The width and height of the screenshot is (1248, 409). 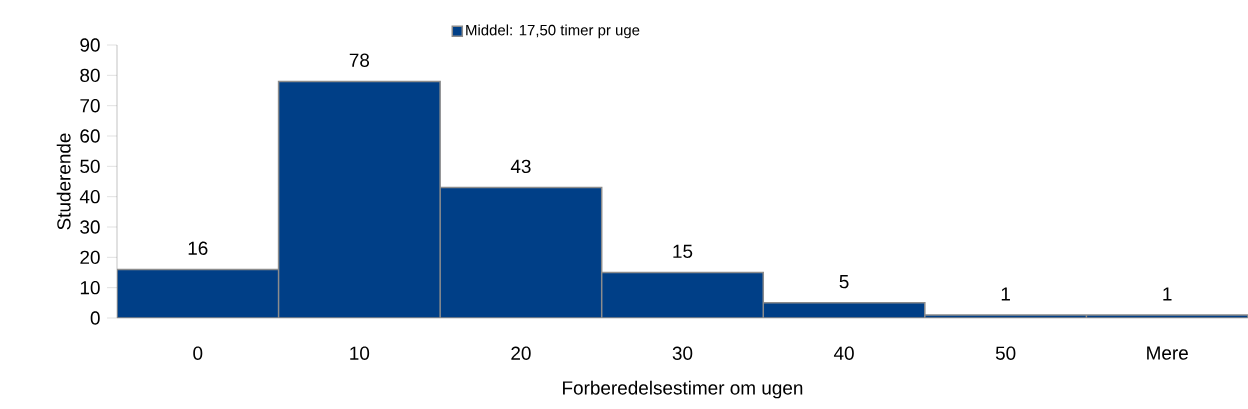 I want to click on x-tick-label: 30, so click(x=682, y=353).